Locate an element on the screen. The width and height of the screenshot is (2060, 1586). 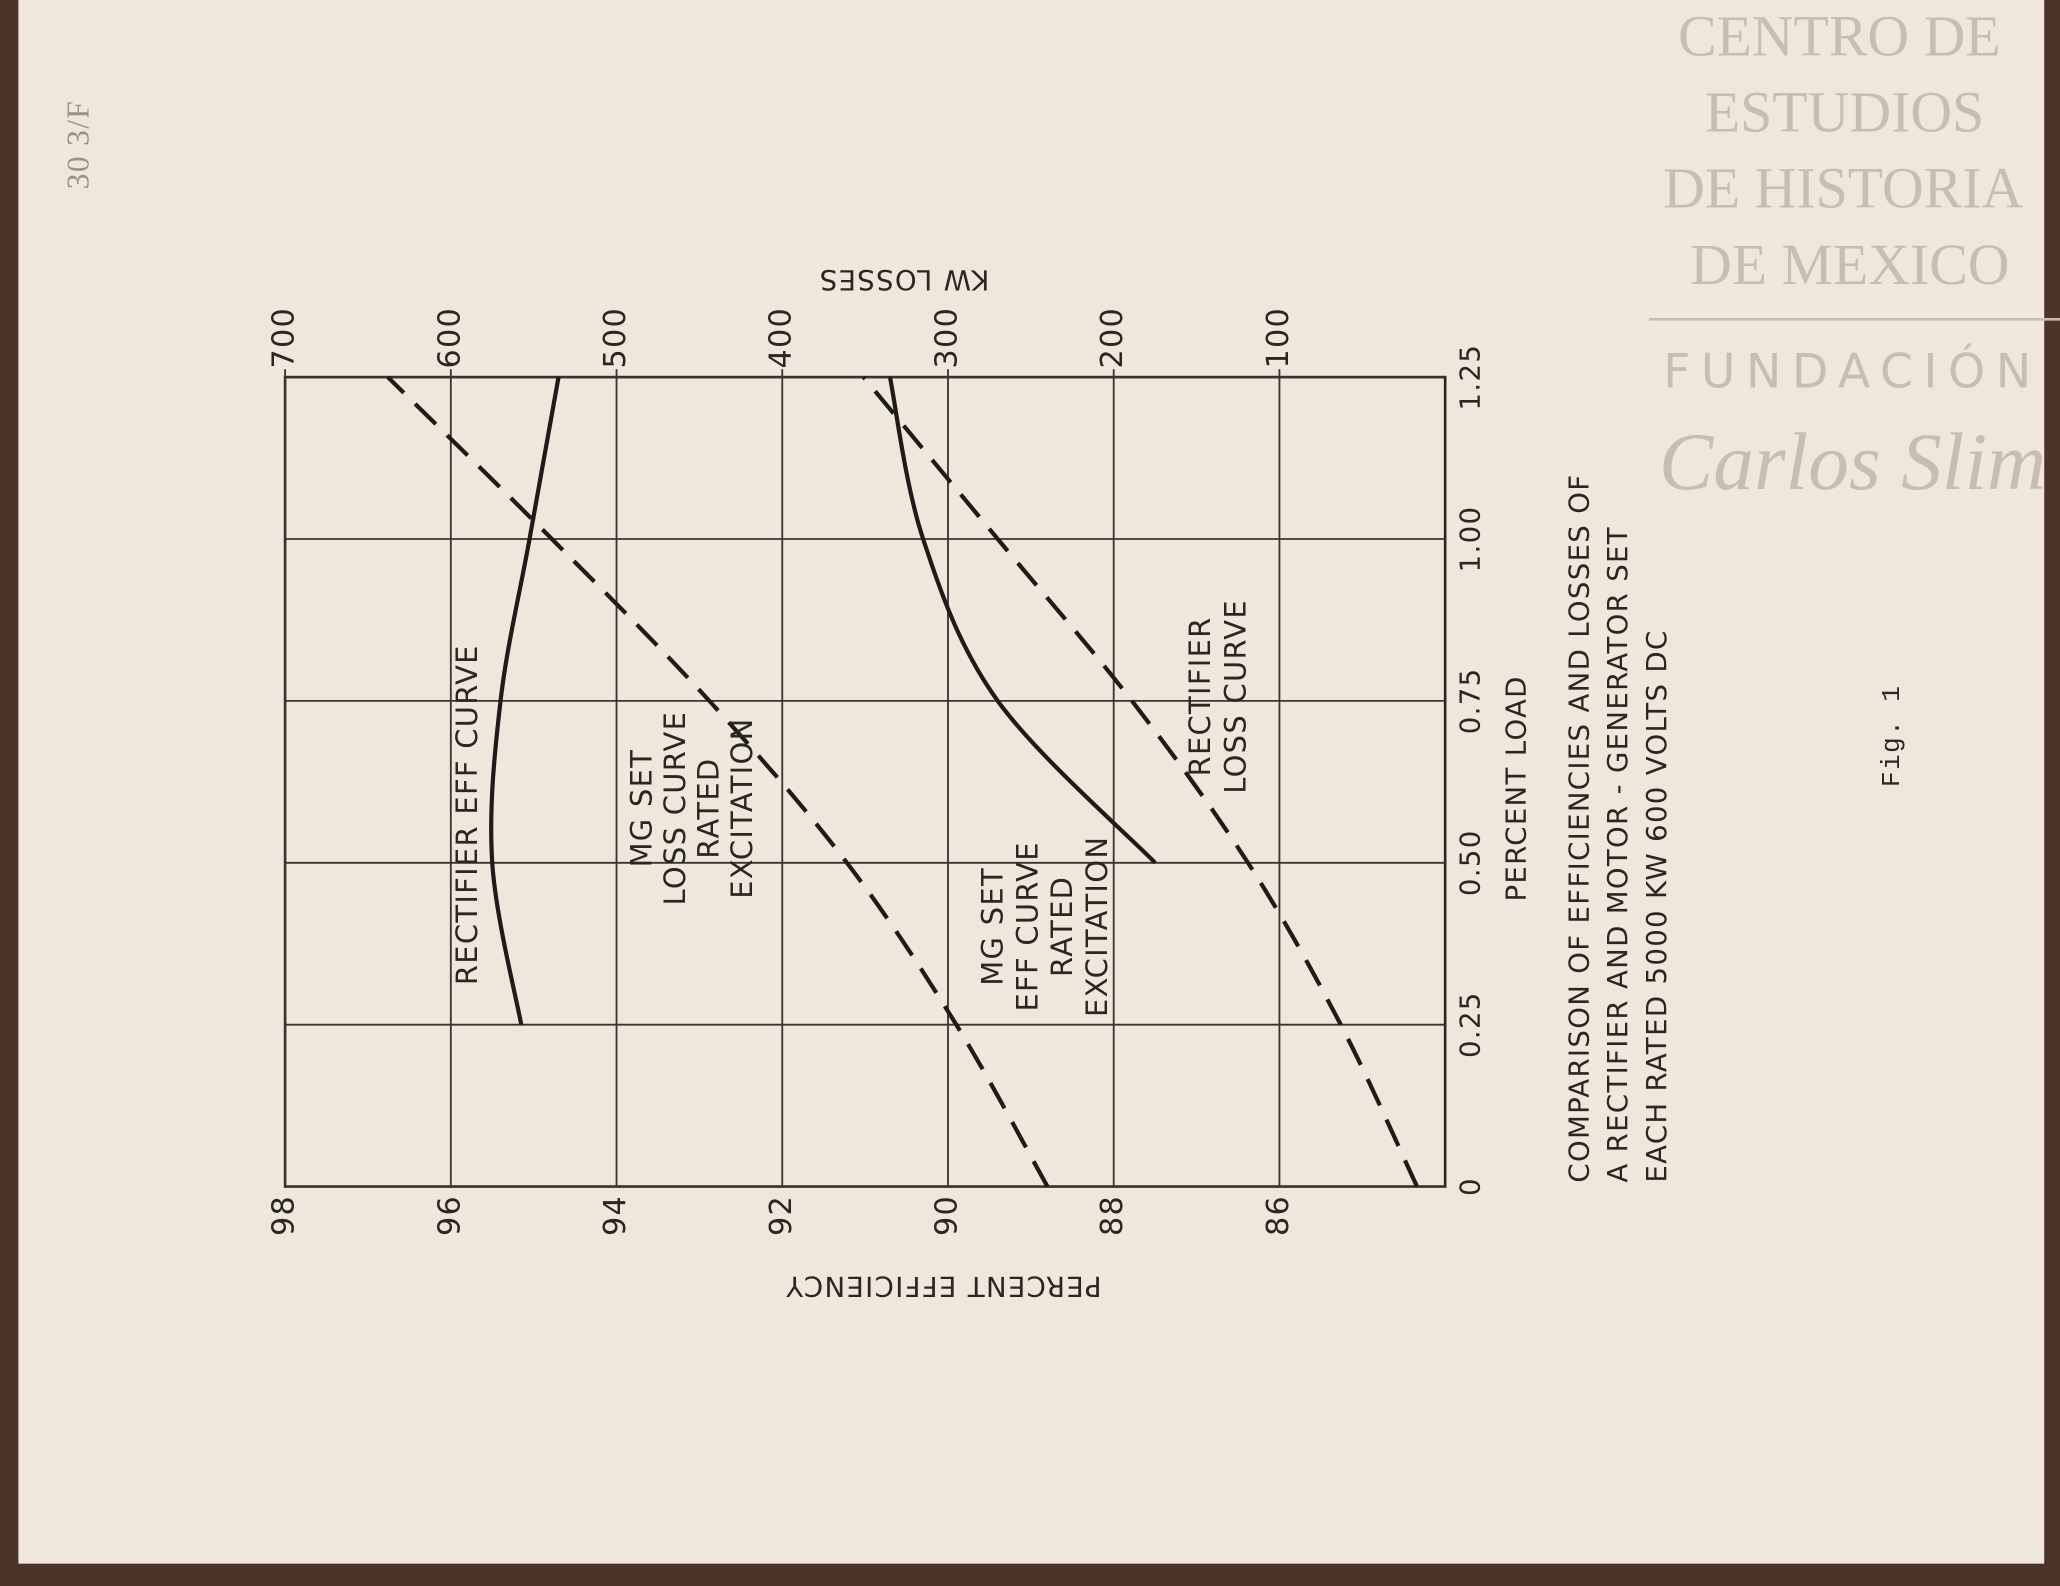
watermark-line: ESTUDIOS is located at coordinates (1844, 112).